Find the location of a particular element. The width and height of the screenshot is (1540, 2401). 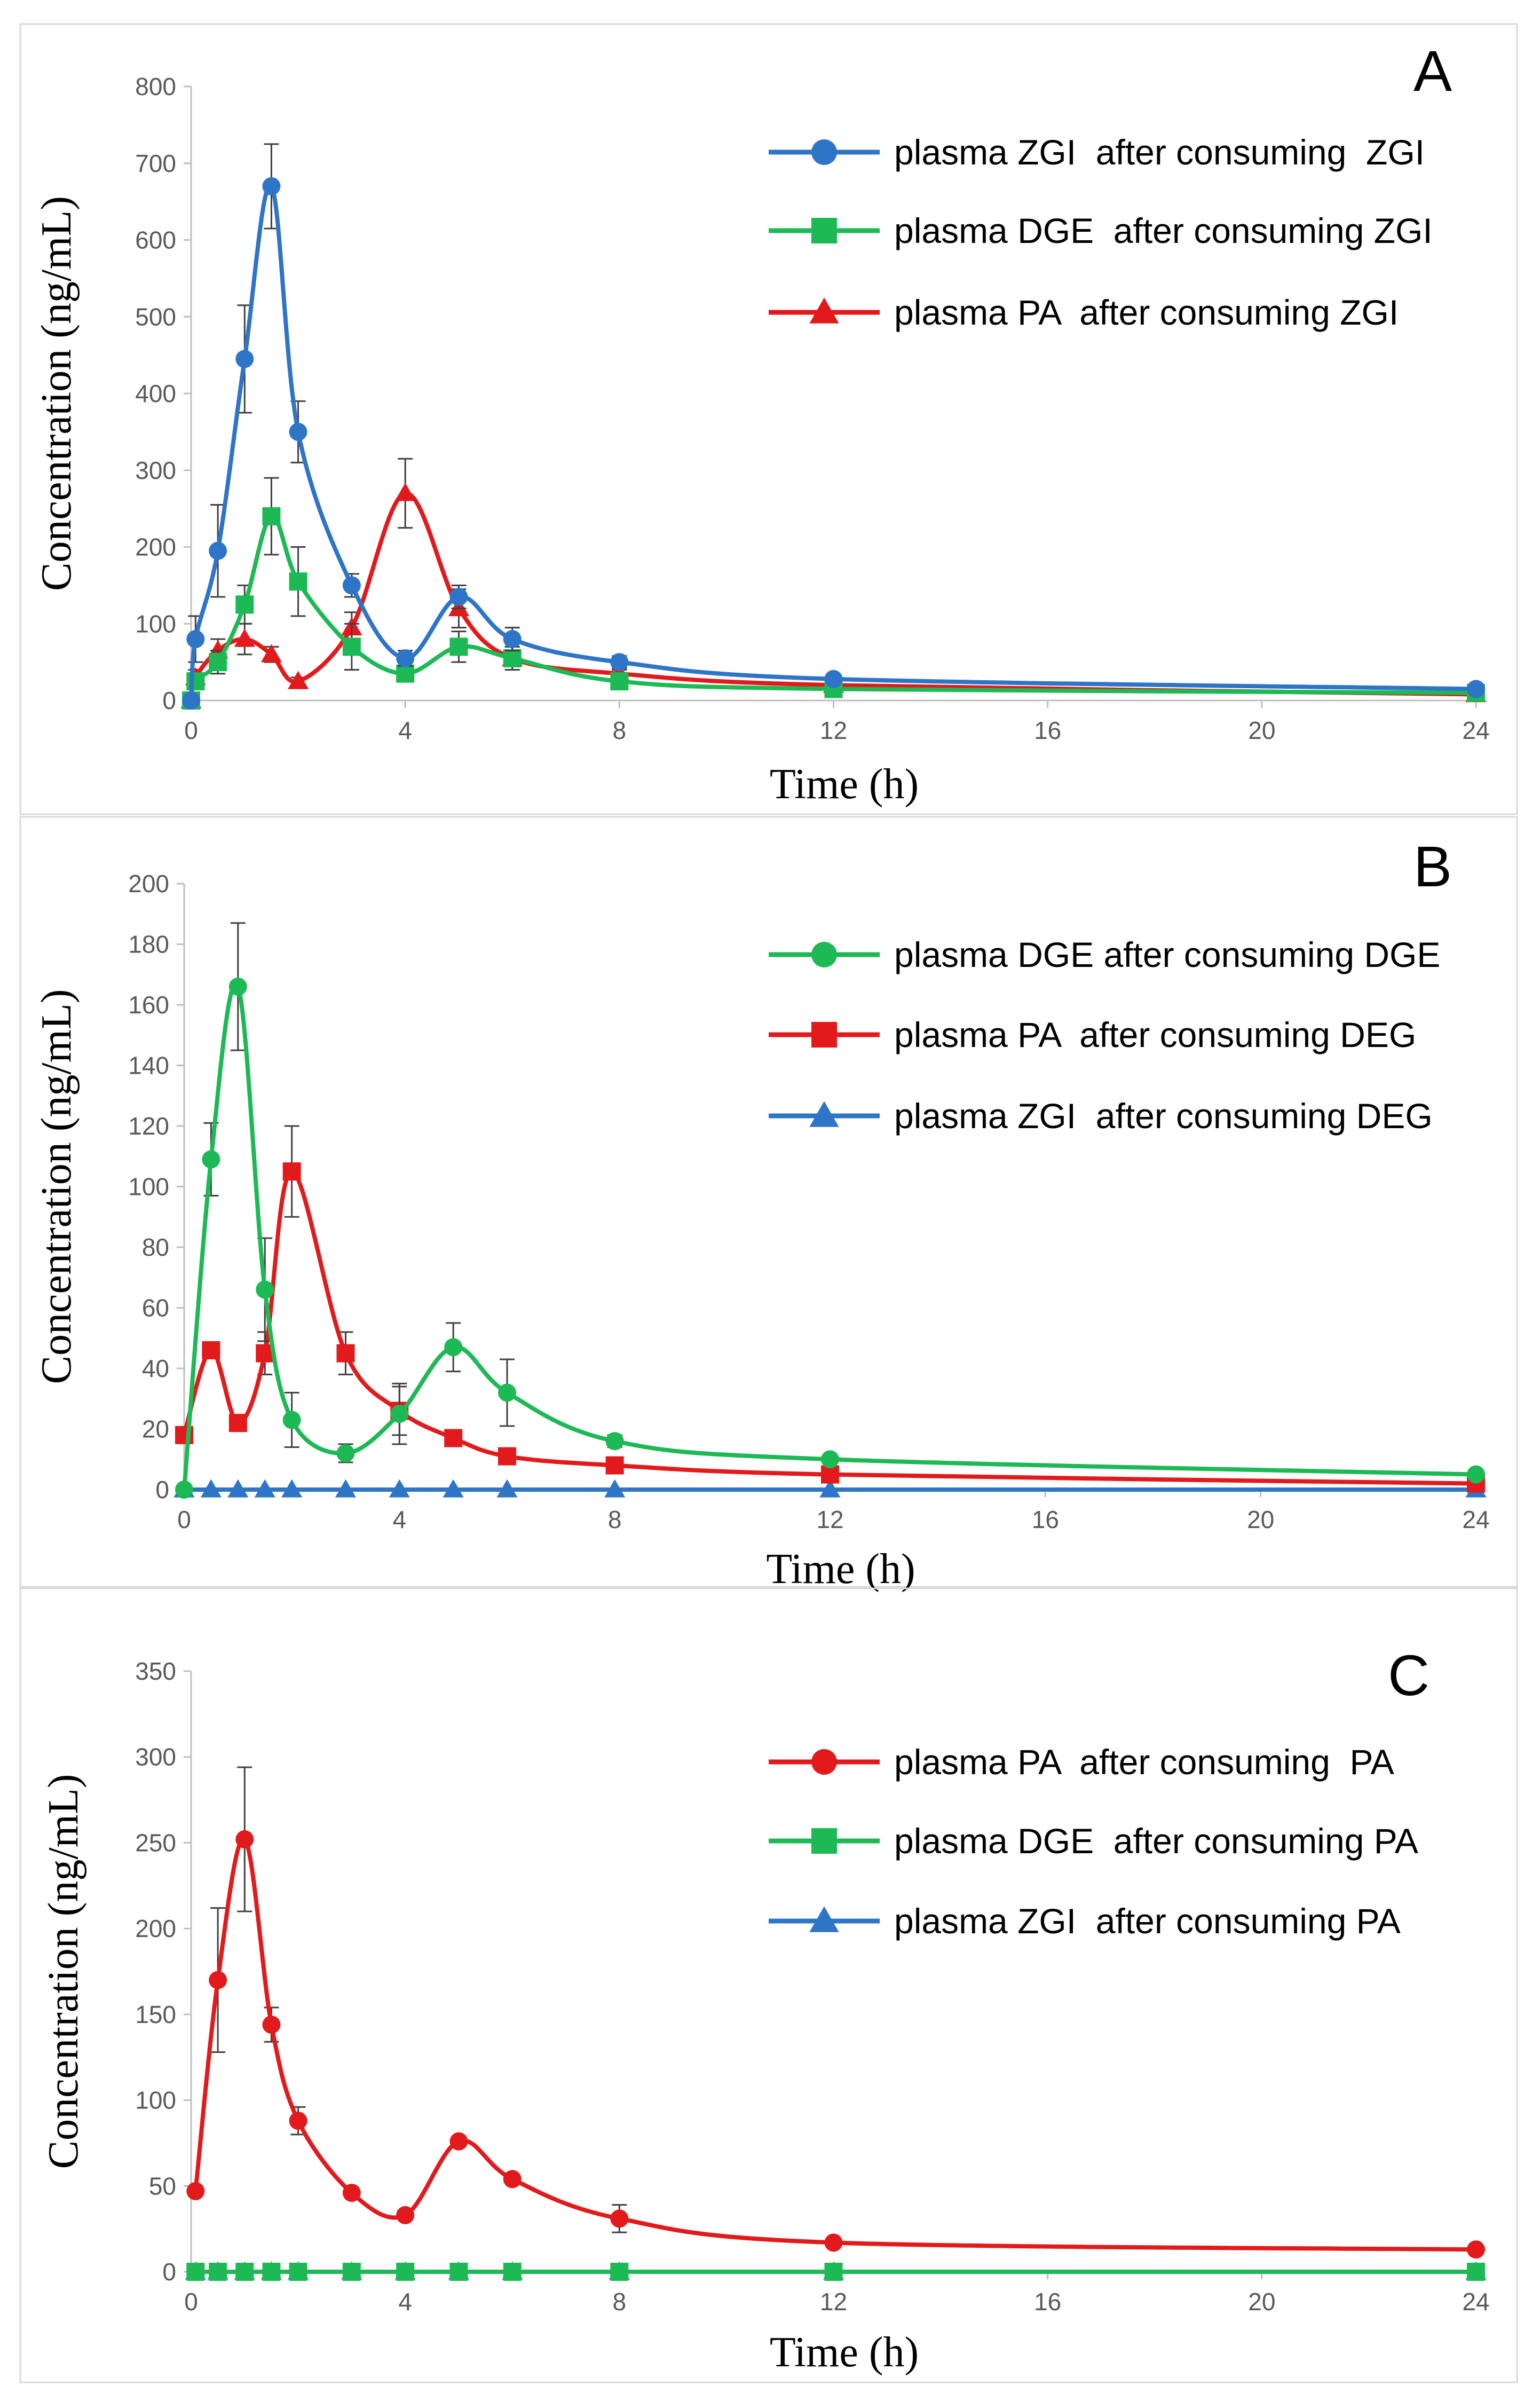

y-tick-label: 200 is located at coordinates (155, 1928).